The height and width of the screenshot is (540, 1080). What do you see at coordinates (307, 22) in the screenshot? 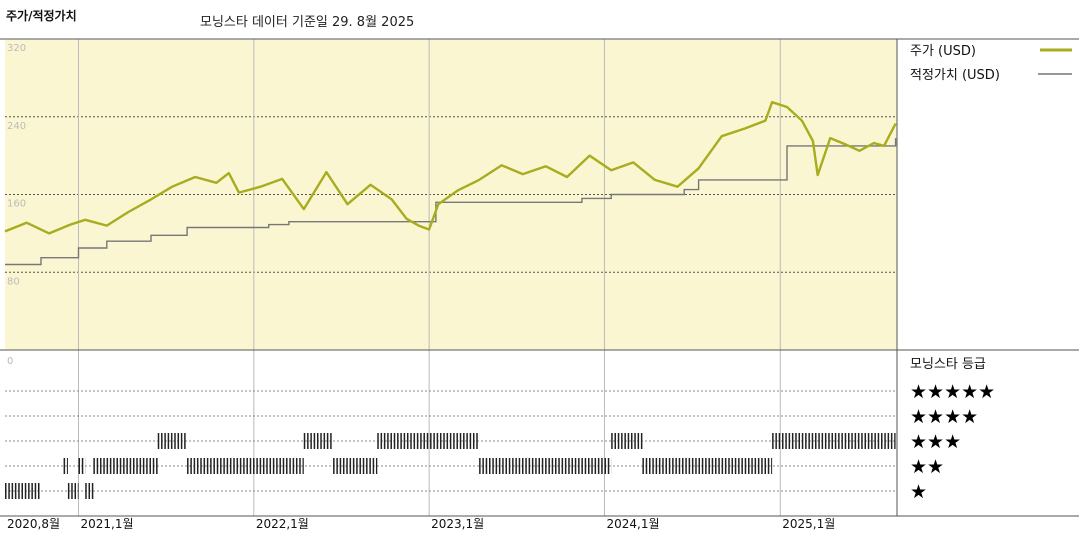
I see `data-date-subtitle: 모닝스타 데이터 기준일 29. 8월 2025` at bounding box center [307, 22].